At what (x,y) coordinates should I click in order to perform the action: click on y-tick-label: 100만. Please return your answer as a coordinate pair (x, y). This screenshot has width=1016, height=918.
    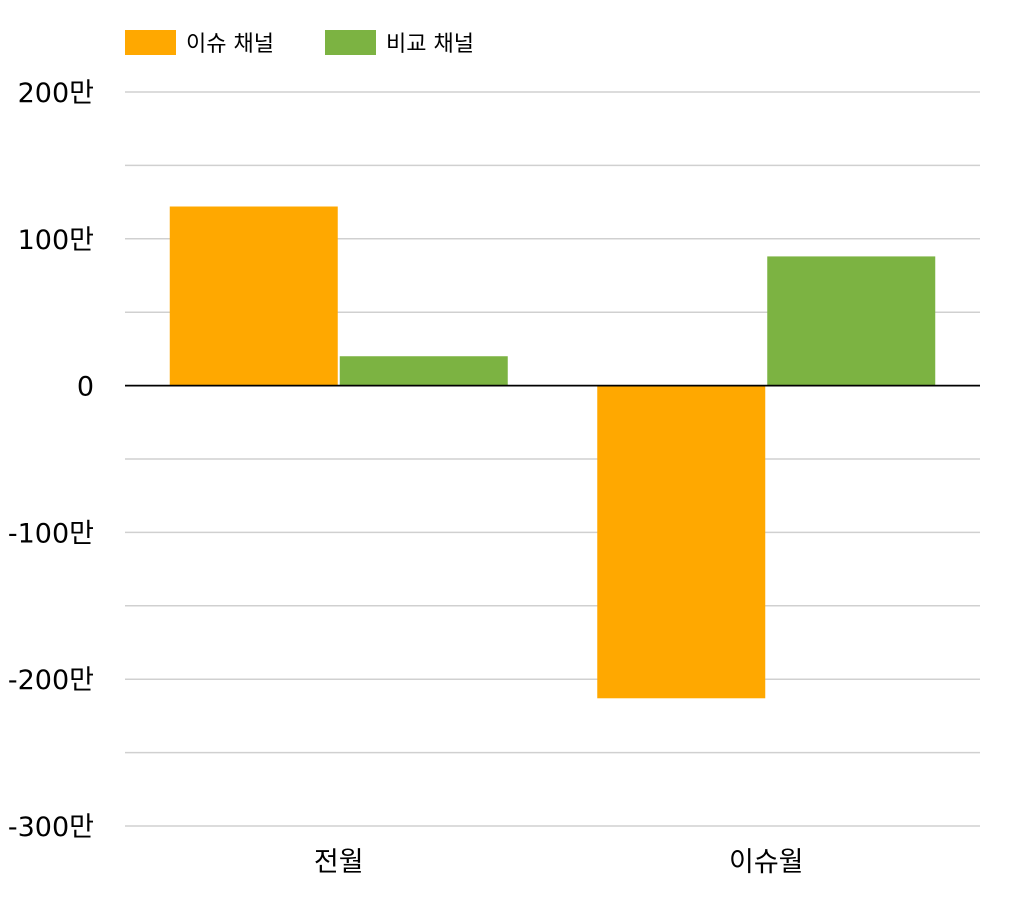
    Looking at the image, I should click on (56, 240).